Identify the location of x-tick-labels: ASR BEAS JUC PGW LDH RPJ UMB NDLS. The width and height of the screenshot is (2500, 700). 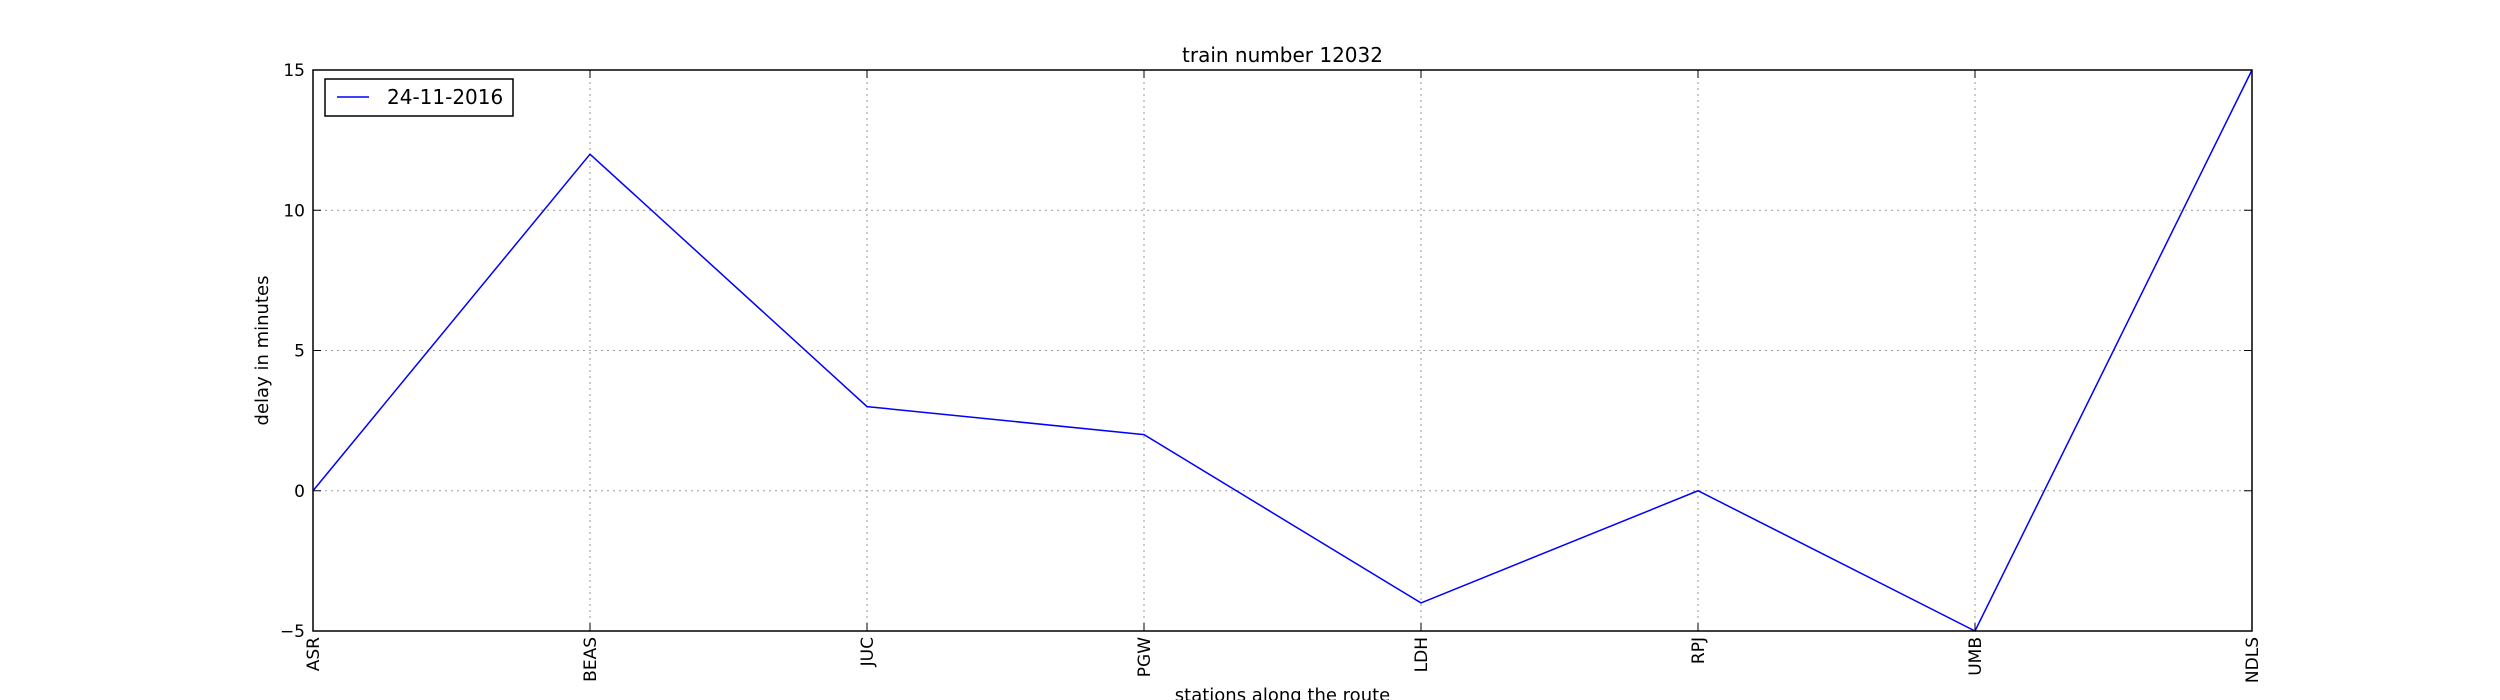
(1283, 660).